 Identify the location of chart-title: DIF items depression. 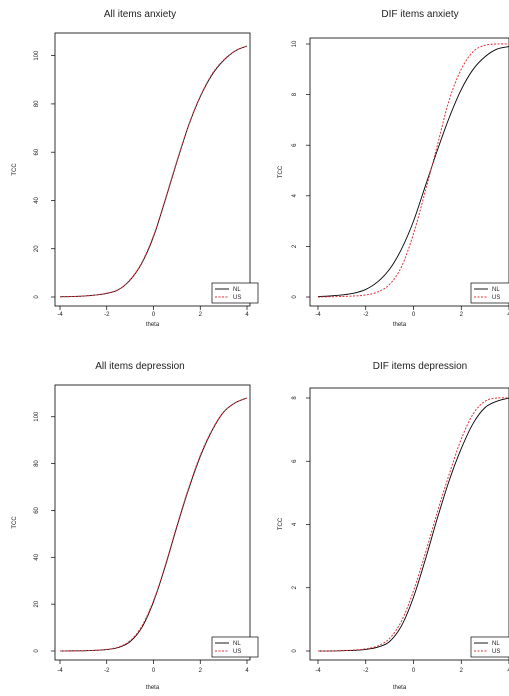
(420, 366).